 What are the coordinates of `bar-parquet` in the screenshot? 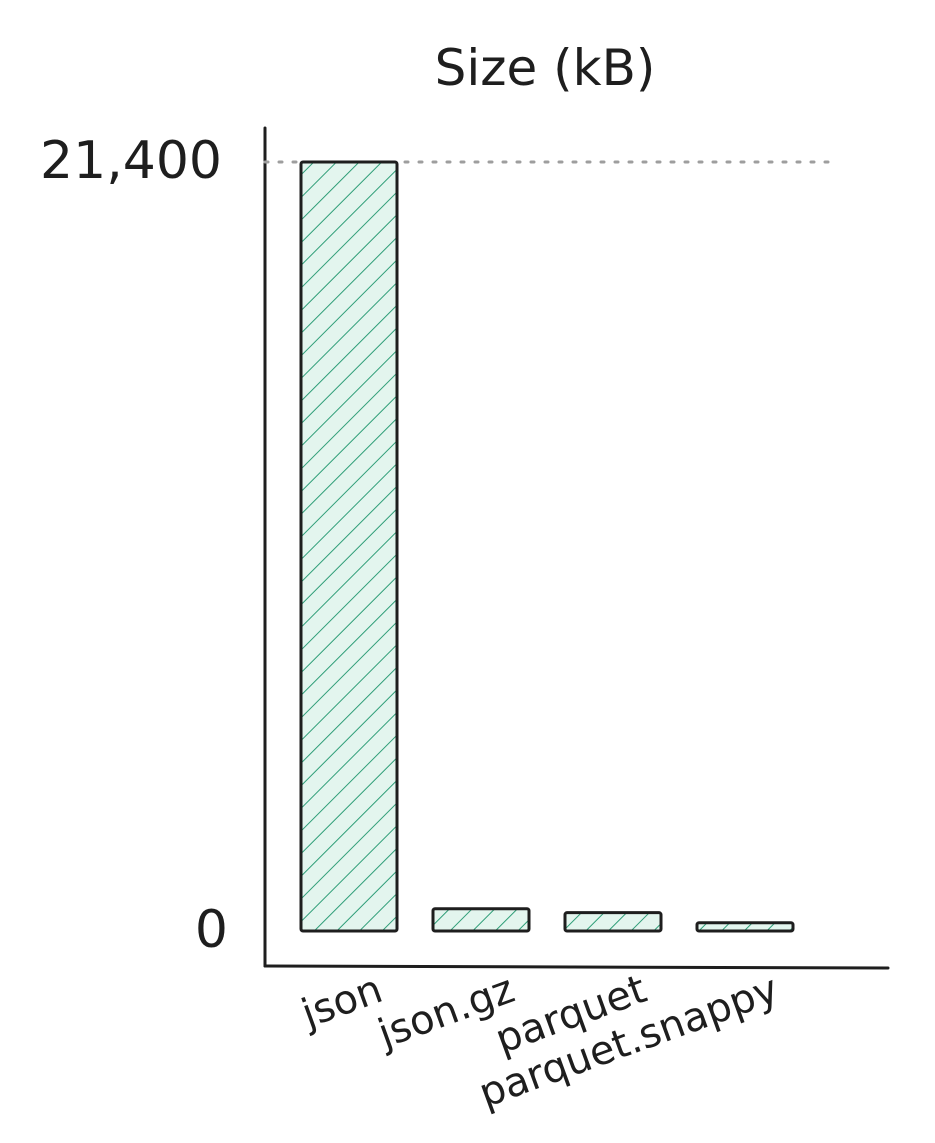 It's located at (613, 922).